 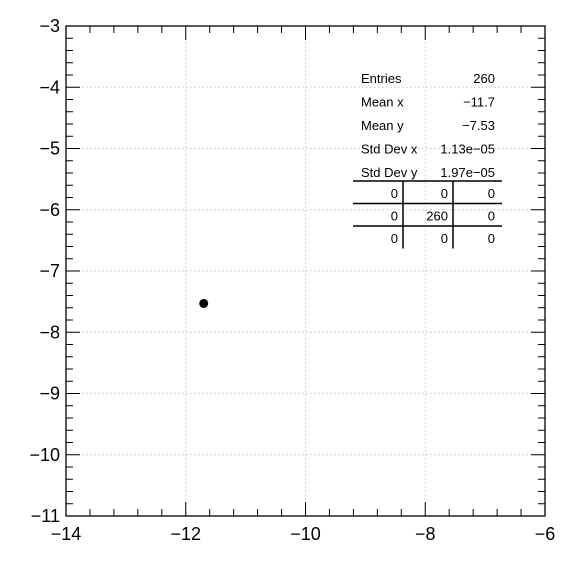 I want to click on y-tick-label-5: −8, so click(x=49, y=332).